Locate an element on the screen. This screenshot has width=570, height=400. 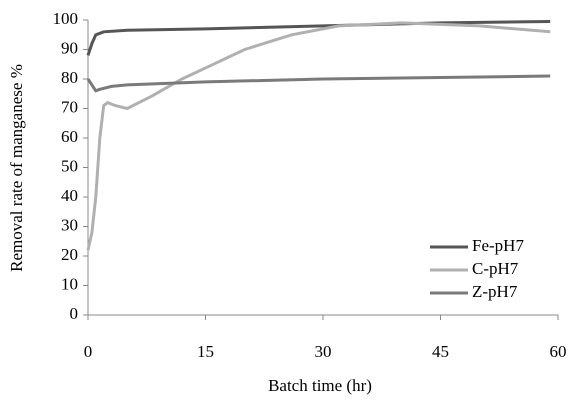
legend-label: Z-pH7 is located at coordinates (495, 291).